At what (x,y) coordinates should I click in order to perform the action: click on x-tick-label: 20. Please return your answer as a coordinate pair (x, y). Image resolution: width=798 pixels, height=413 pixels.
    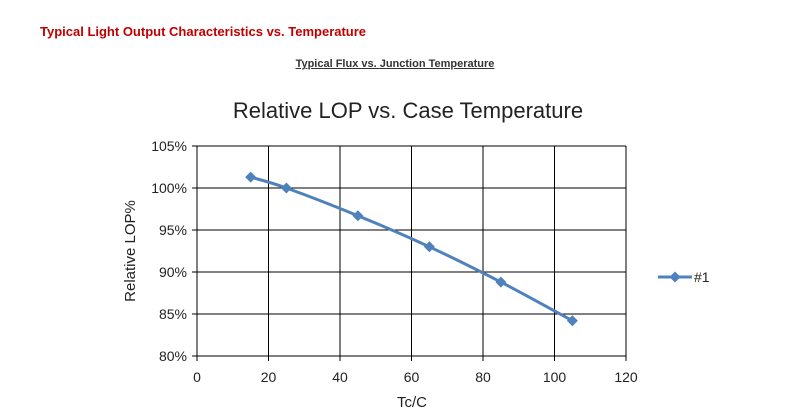
    Looking at the image, I should click on (269, 377).